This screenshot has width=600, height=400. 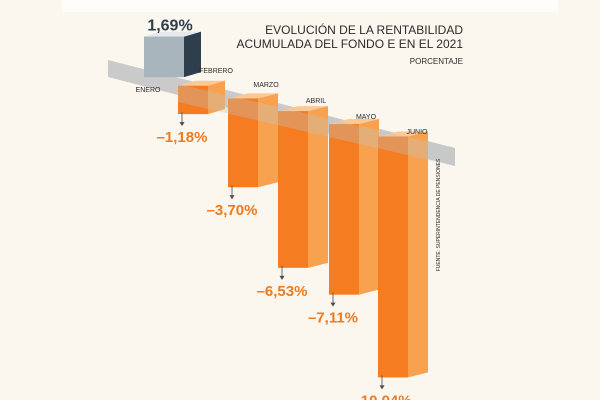 I want to click on category-label-abril: ABRIL, so click(x=316, y=101).